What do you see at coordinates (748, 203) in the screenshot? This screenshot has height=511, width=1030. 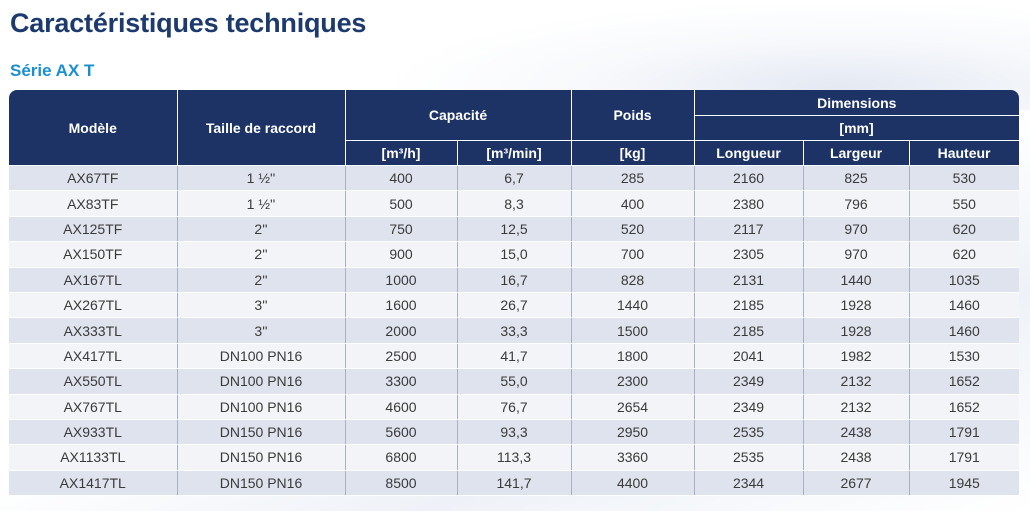 I see `length-cell: 2380` at bounding box center [748, 203].